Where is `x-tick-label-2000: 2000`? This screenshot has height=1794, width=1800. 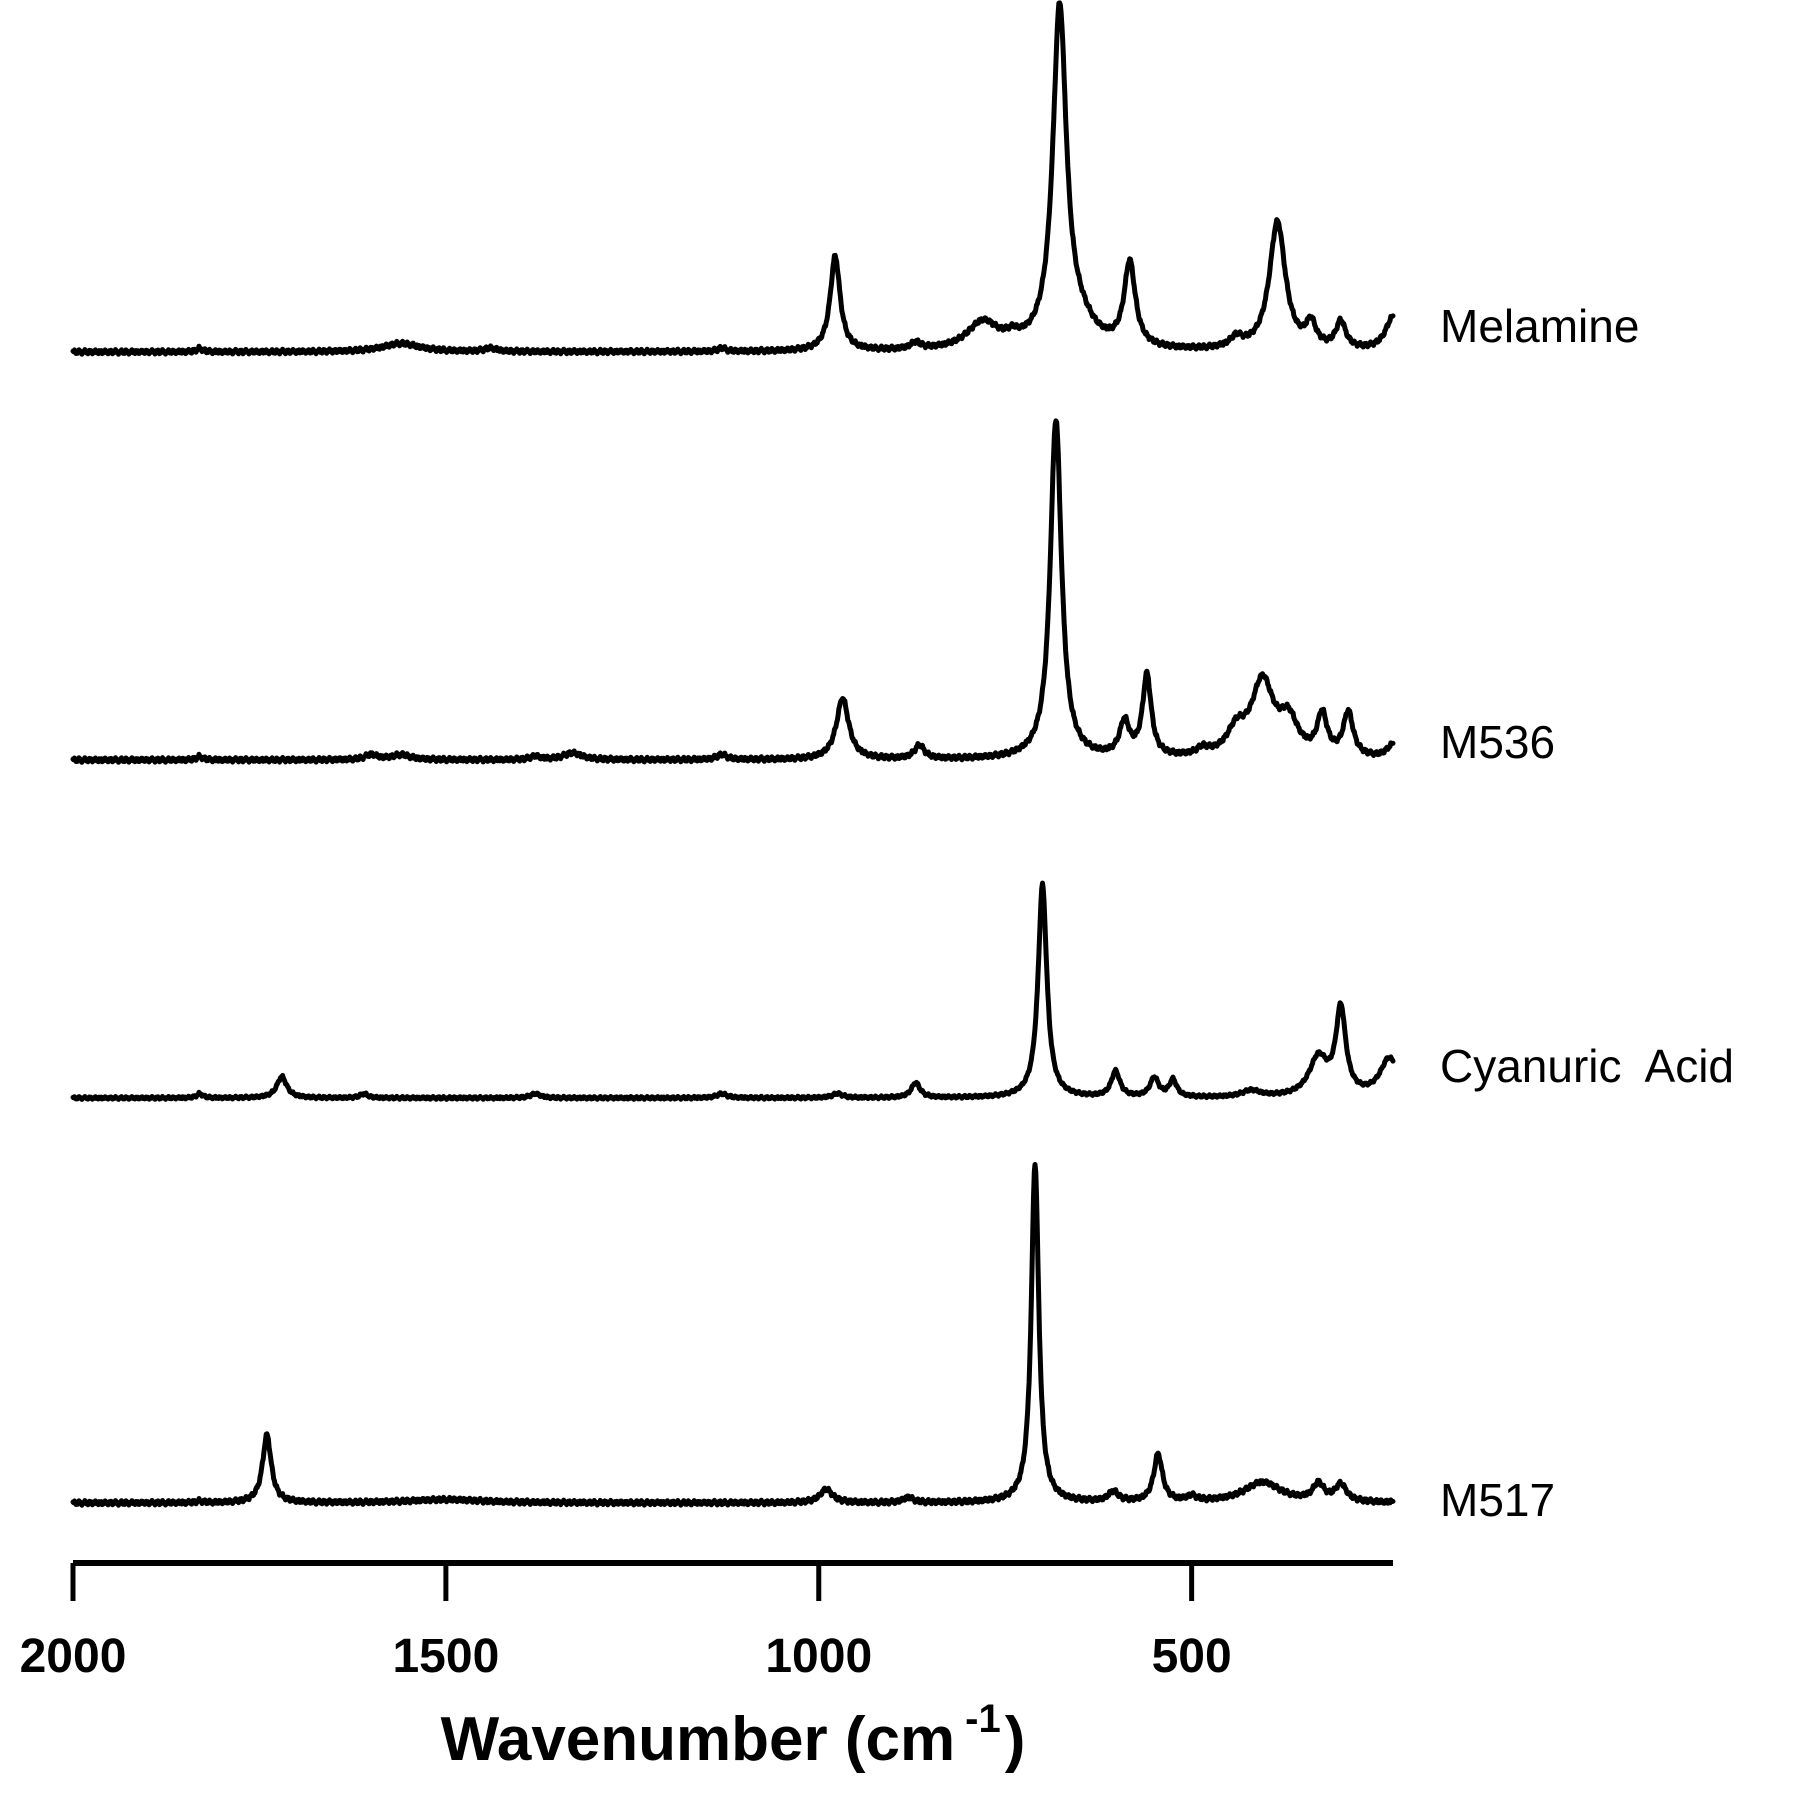 x-tick-label-2000: 2000 is located at coordinates (73, 1656).